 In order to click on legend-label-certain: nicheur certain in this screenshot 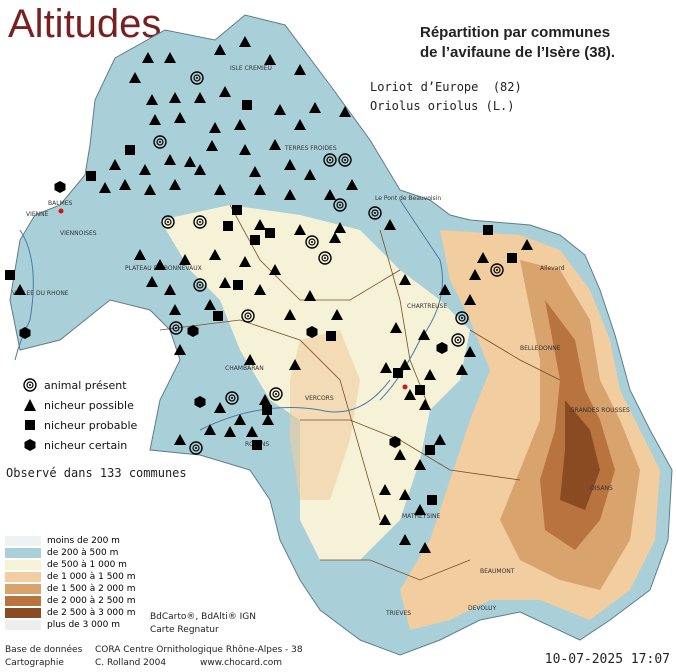, I will do `click(86, 445)`.